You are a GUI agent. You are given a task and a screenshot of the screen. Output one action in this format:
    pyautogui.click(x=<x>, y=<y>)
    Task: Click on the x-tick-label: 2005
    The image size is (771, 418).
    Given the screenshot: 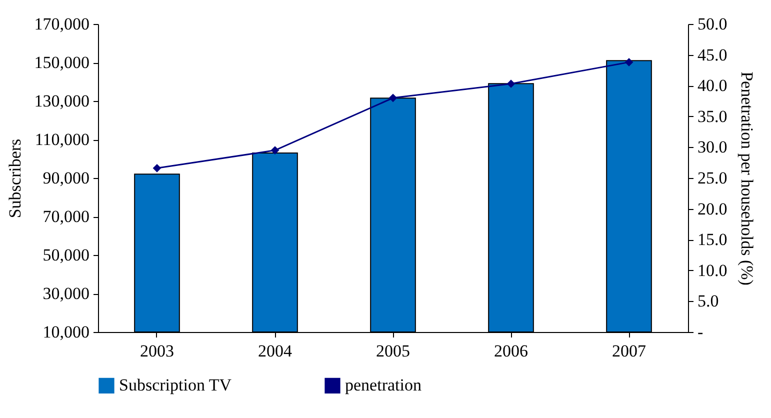 What is the action you would take?
    pyautogui.click(x=393, y=351)
    